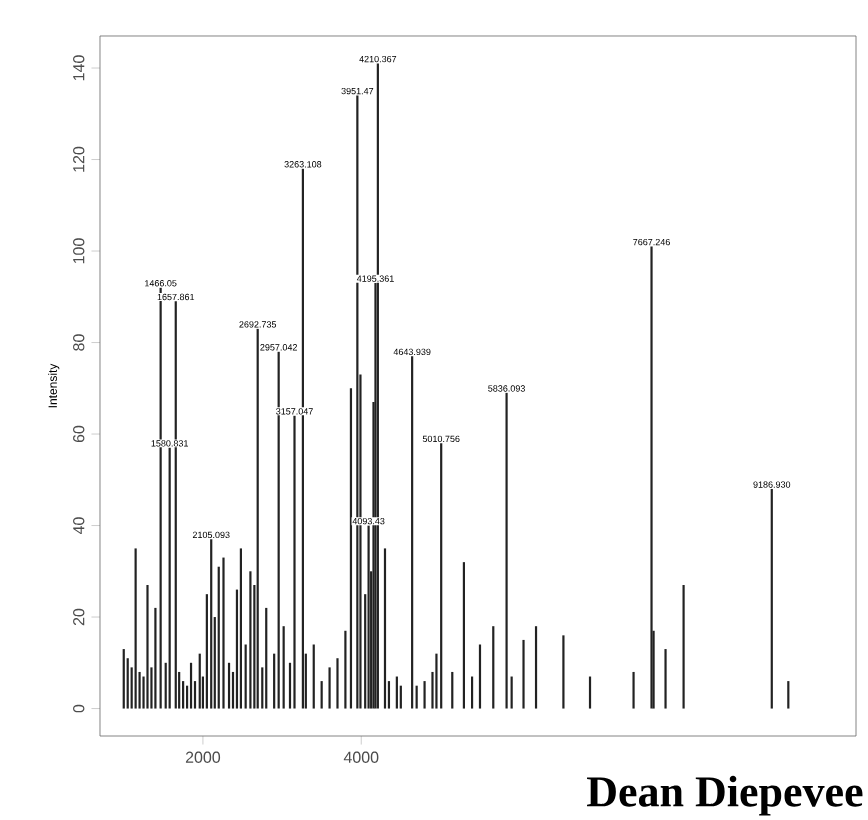 This screenshot has width=868, height=820. Describe the element at coordinates (79, 708) in the screenshot. I see `y-tick-label: 0` at that location.